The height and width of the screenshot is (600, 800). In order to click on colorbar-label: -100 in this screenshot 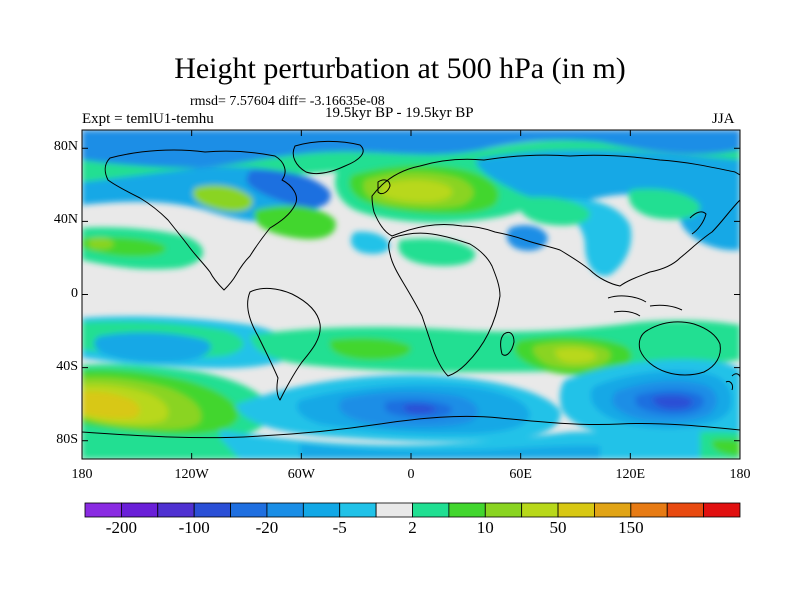, I will do `click(194, 527)`.